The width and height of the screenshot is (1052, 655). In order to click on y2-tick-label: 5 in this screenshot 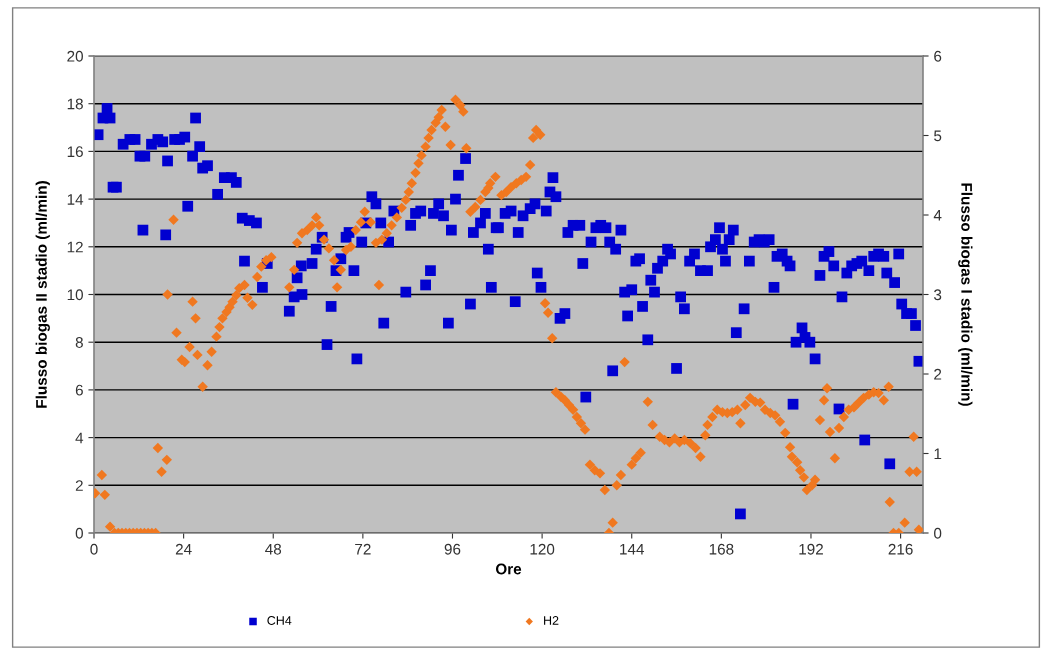, I will do `click(938, 136)`.